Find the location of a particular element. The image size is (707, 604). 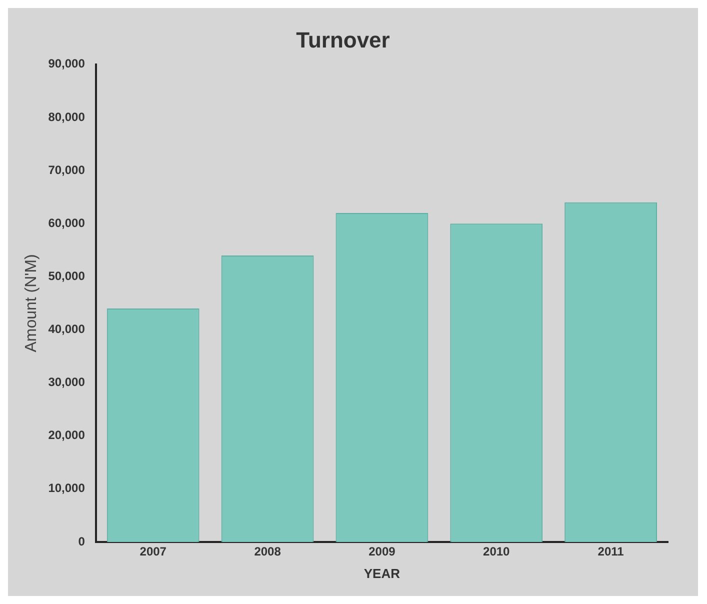

y-tick-label: 0 is located at coordinates (82, 541).